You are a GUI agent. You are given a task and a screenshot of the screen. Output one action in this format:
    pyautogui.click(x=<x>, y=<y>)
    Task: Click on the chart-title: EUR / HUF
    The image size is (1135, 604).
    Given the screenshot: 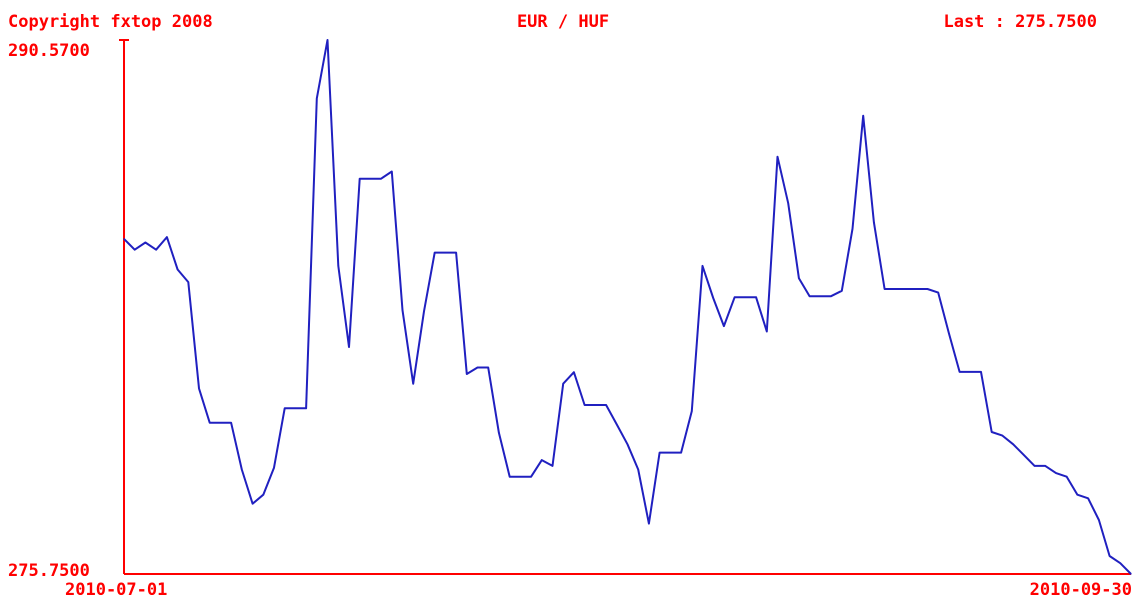 What is the action you would take?
    pyautogui.click(x=563, y=22)
    